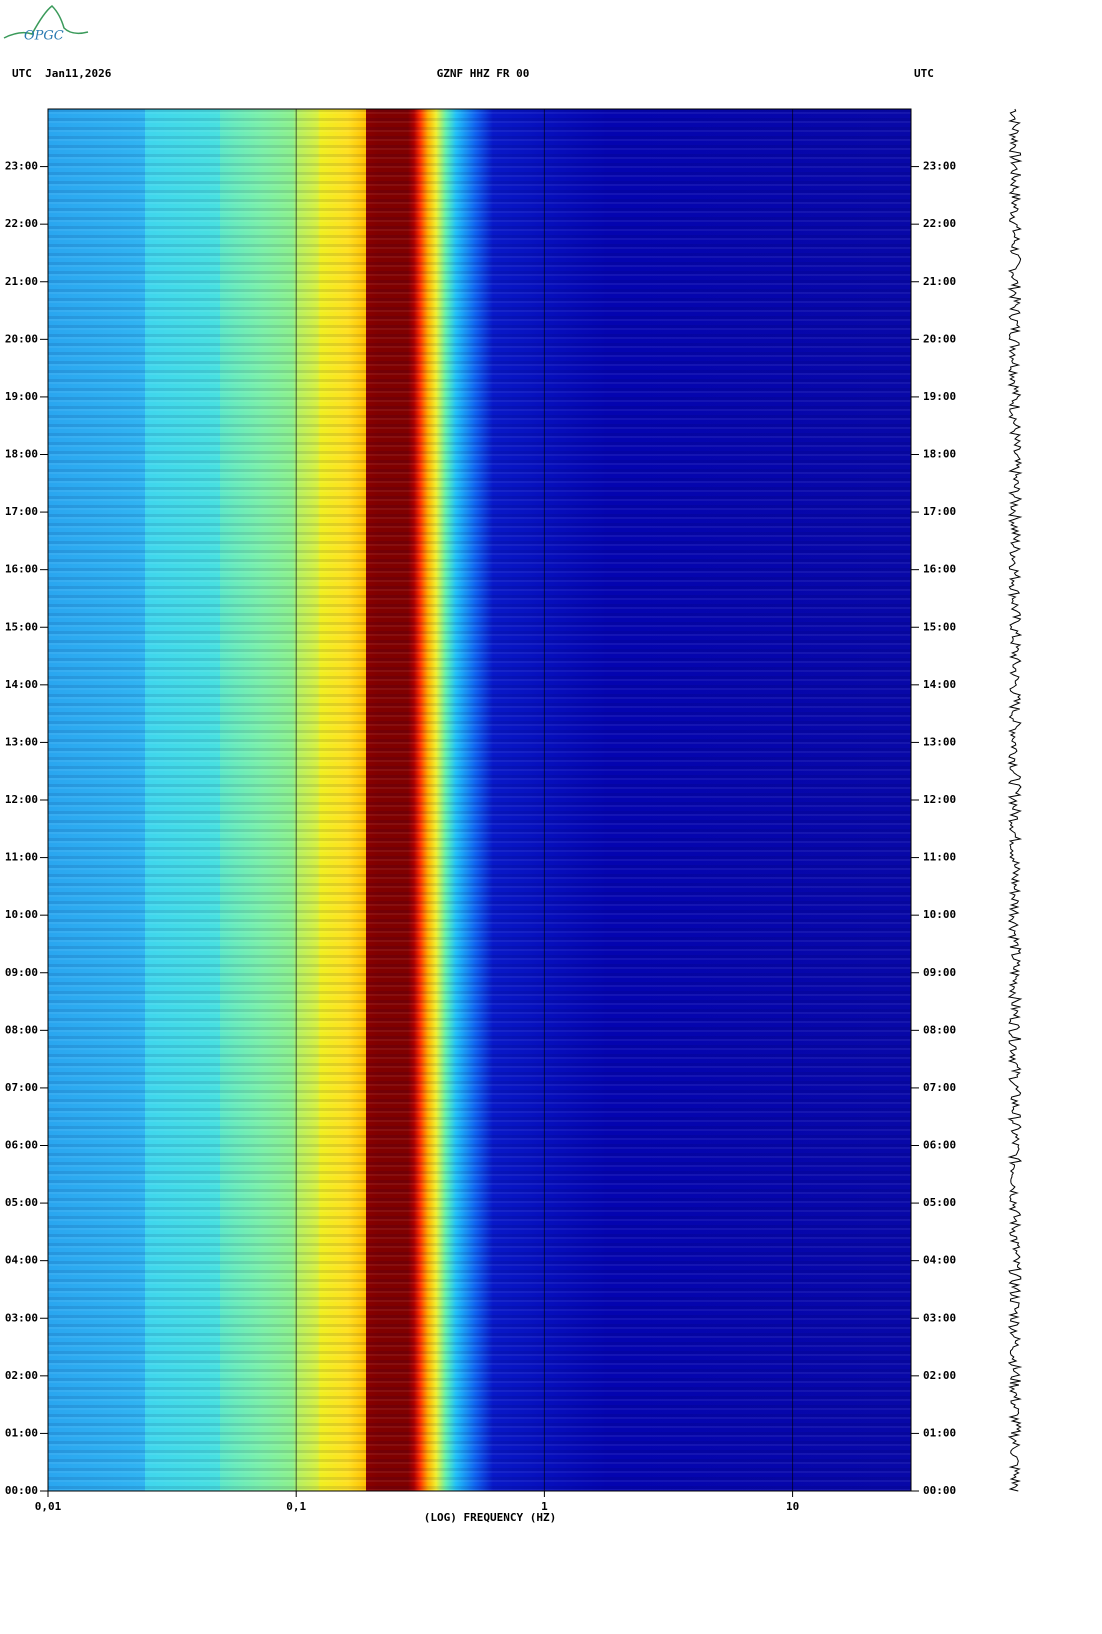 The image size is (1102, 1634). Describe the element at coordinates (21, 1317) in the screenshot. I see `y-tick-label: 03:00` at that location.